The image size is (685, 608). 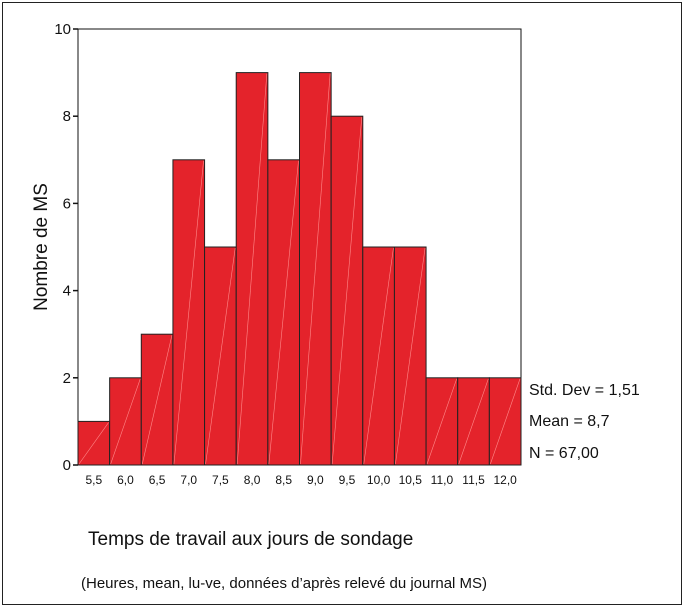 What do you see at coordinates (67, 116) in the screenshot?
I see `y-tick-label: 8` at bounding box center [67, 116].